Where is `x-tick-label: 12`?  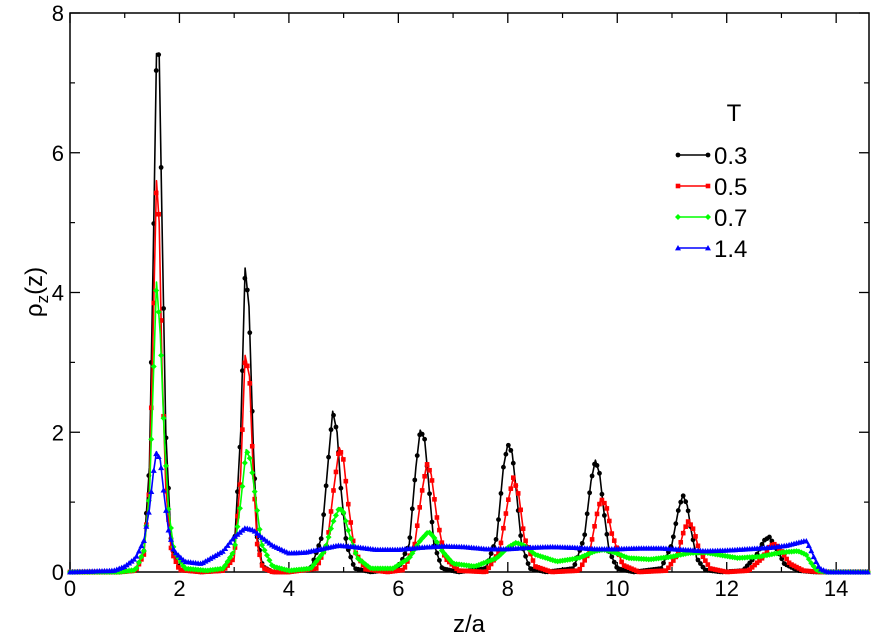
x-tick-label: 12 is located at coordinates (726, 588).